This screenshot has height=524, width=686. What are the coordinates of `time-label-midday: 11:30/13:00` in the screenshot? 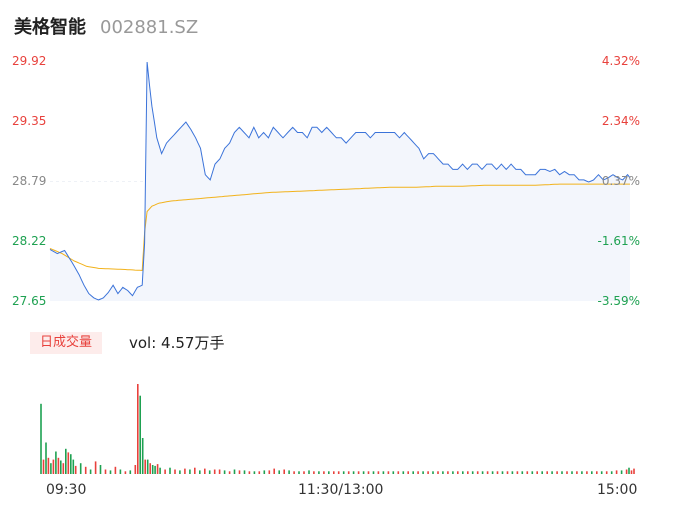 It's located at (341, 490).